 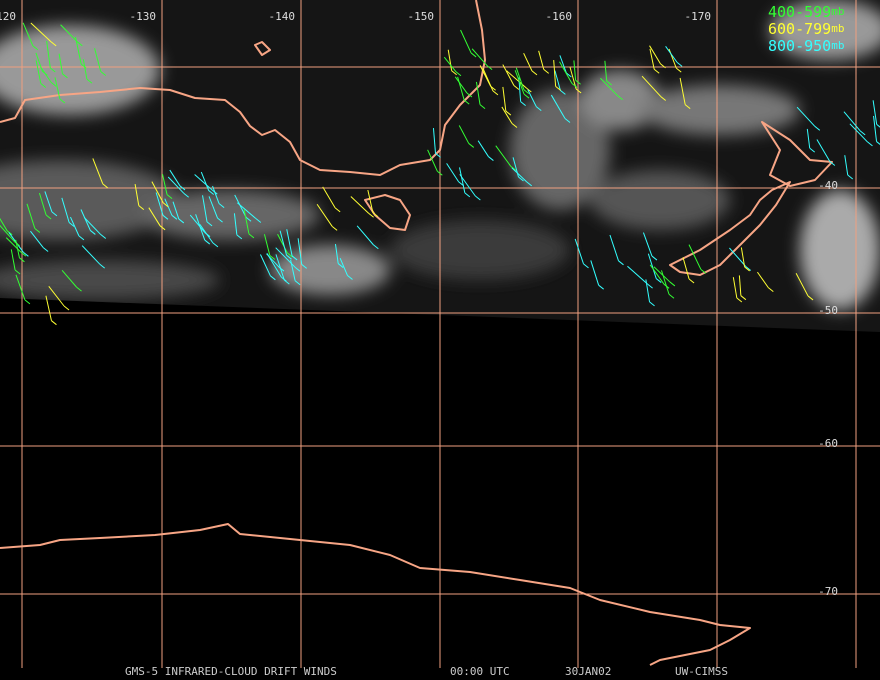 I want to click on coast-australia, so click(x=243, y=88).